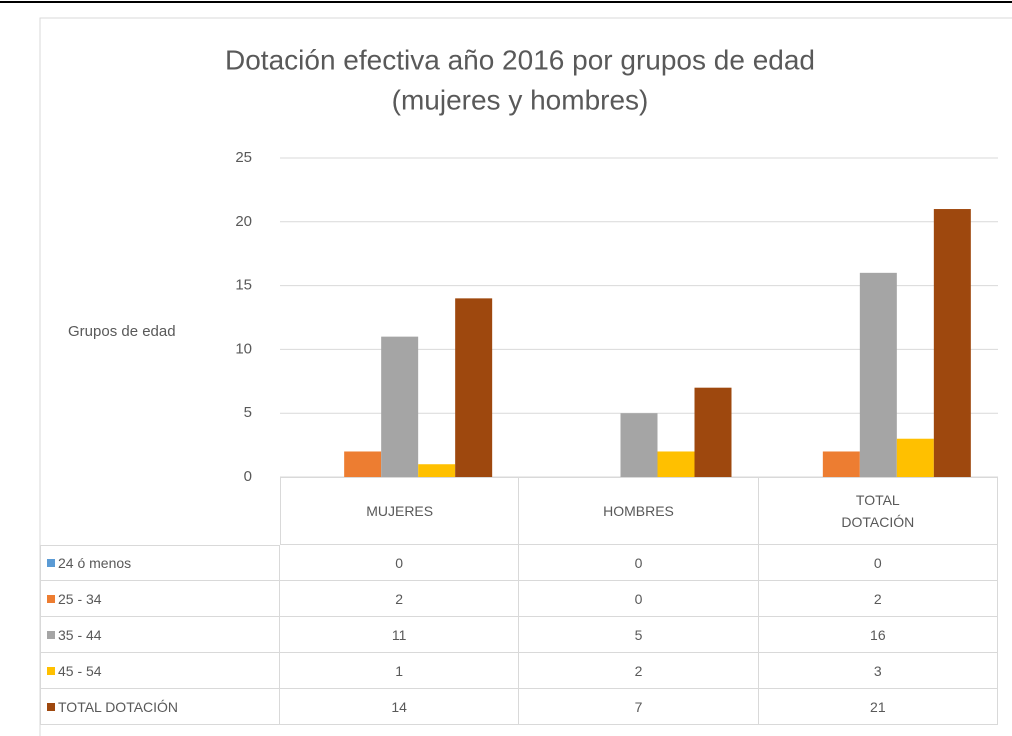  Describe the element at coordinates (878, 671) in the screenshot. I see `table-value: 3` at that location.